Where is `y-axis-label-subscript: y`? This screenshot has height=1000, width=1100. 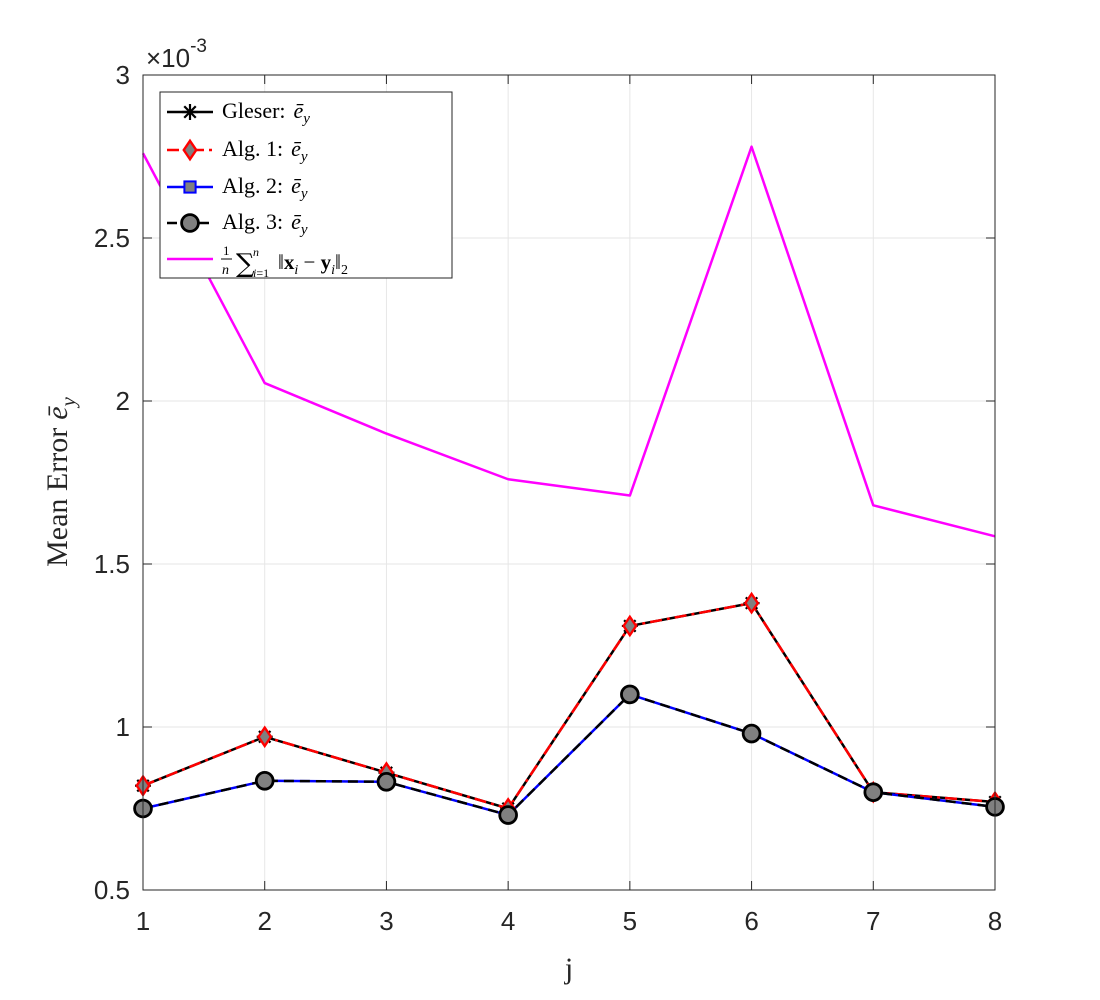 y-axis-label-subscript: y is located at coordinates (68, 402).